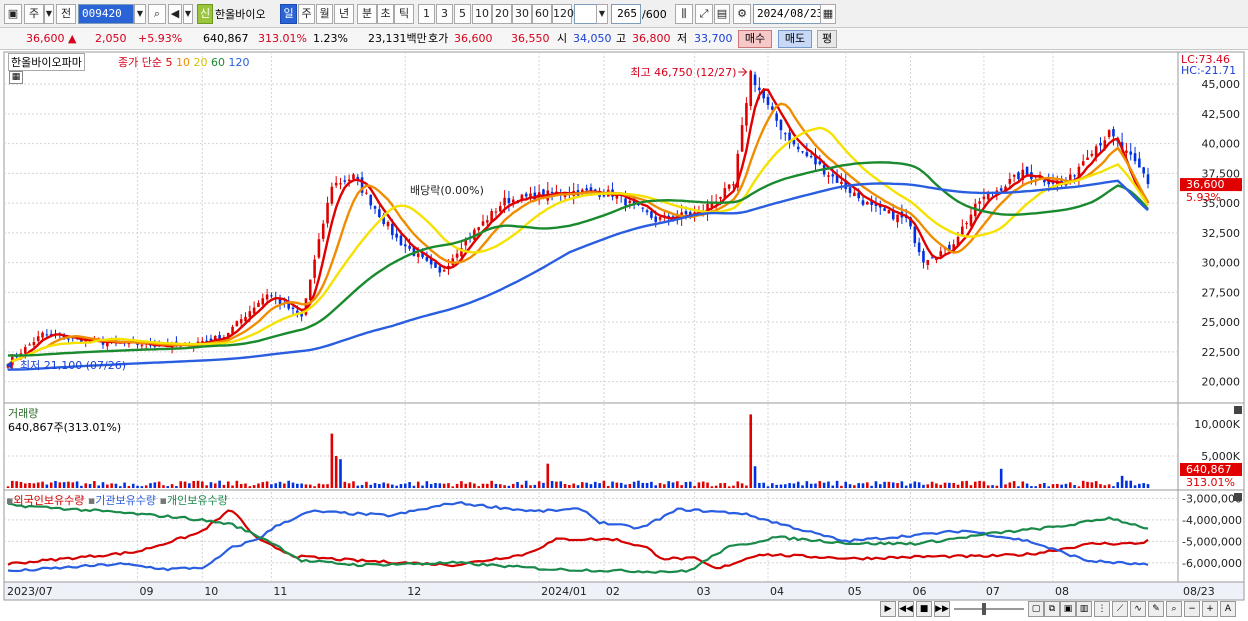 The width and height of the screenshot is (1248, 621). What do you see at coordinates (106, 14) in the screenshot?
I see `stock-code-input: 009420` at bounding box center [106, 14].